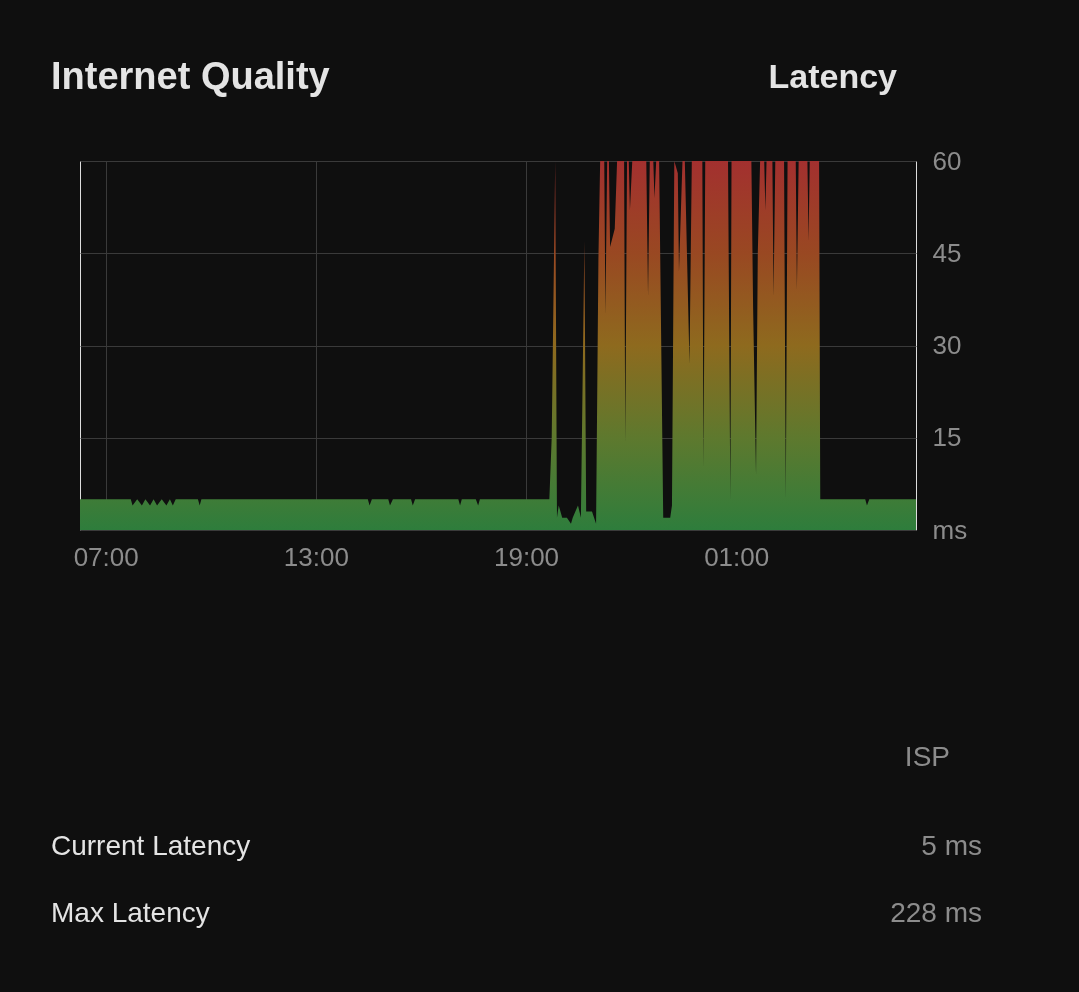 This screenshot has width=1079, height=992. What do you see at coordinates (106, 556) in the screenshot?
I see `x-tick-label: 07:00` at bounding box center [106, 556].